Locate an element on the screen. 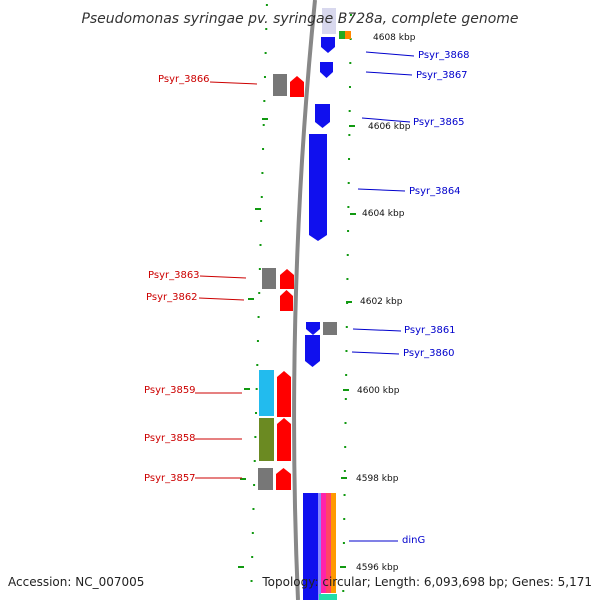 This screenshot has height=600, width=600. kbp-label: 4602 kbp is located at coordinates (381, 302).